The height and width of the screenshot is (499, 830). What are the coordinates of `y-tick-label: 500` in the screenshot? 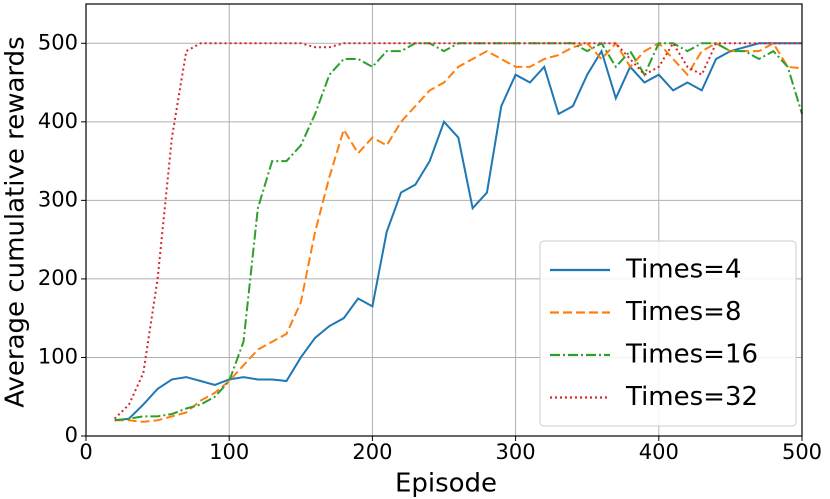 It's located at (58, 42).